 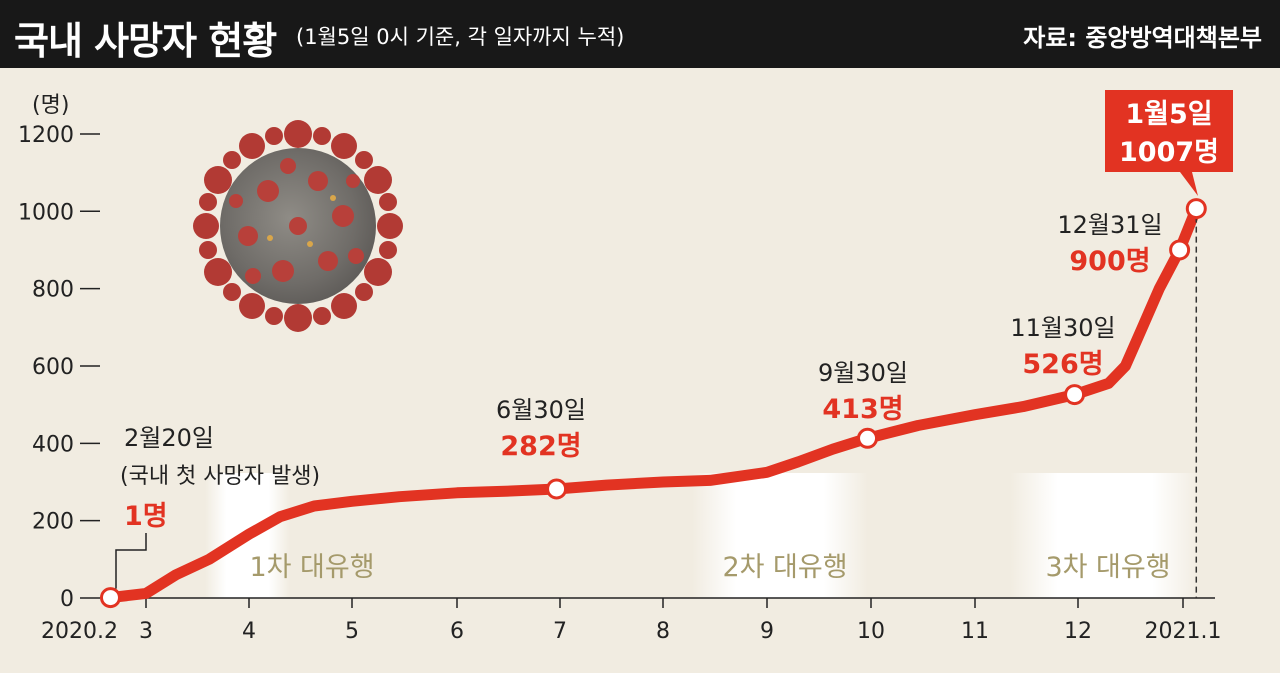 What do you see at coordinates (1169, 152) in the screenshot?
I see `annotation-value: 1007명` at bounding box center [1169, 152].